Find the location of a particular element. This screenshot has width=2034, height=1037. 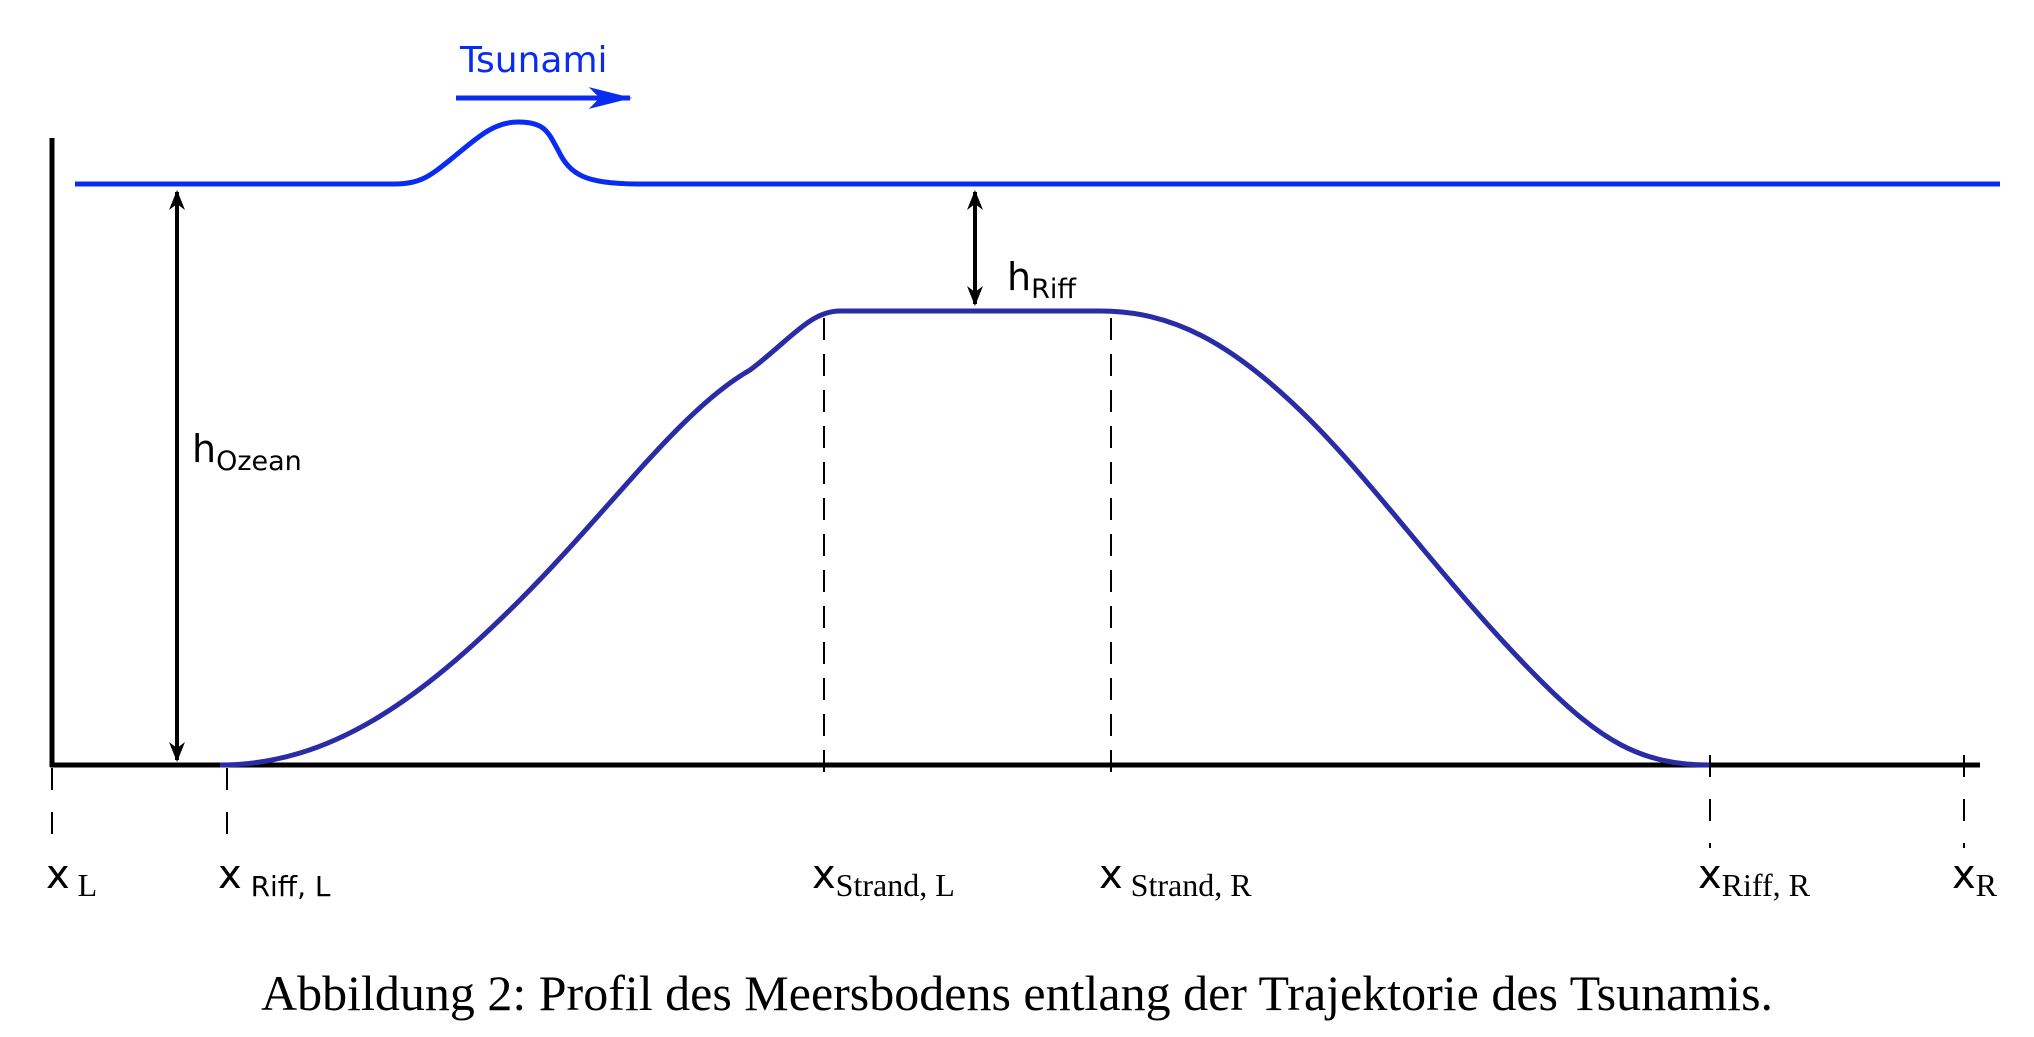

label-x-beach-L: xStrand, L is located at coordinates (883, 877).